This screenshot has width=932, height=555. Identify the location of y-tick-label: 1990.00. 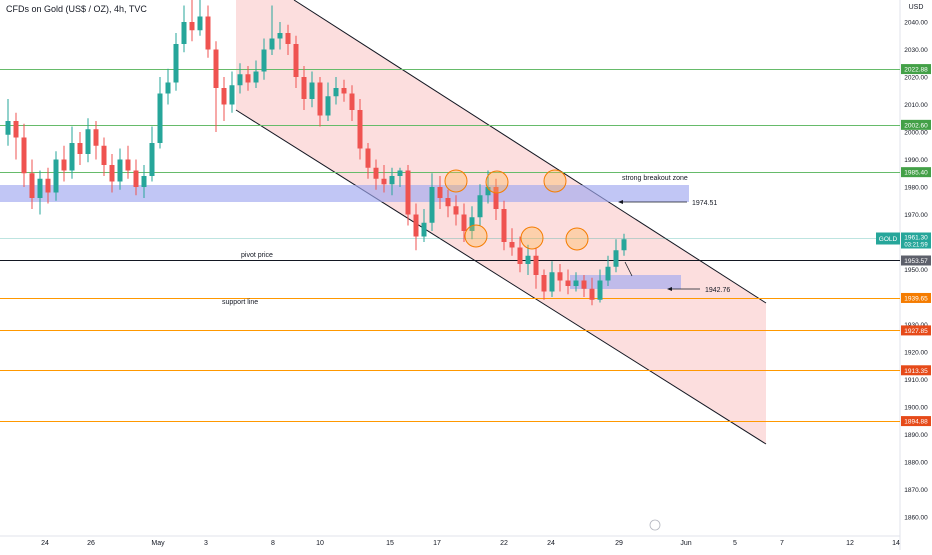
(916, 160).